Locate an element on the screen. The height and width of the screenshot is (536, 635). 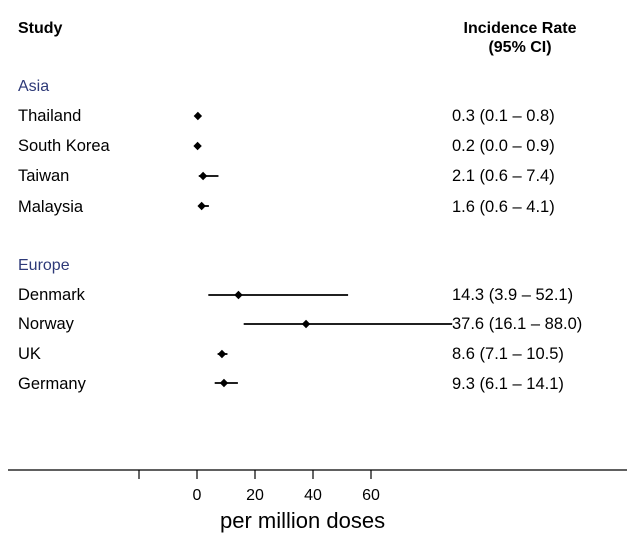
x-tick-label: 20 is located at coordinates (255, 495).